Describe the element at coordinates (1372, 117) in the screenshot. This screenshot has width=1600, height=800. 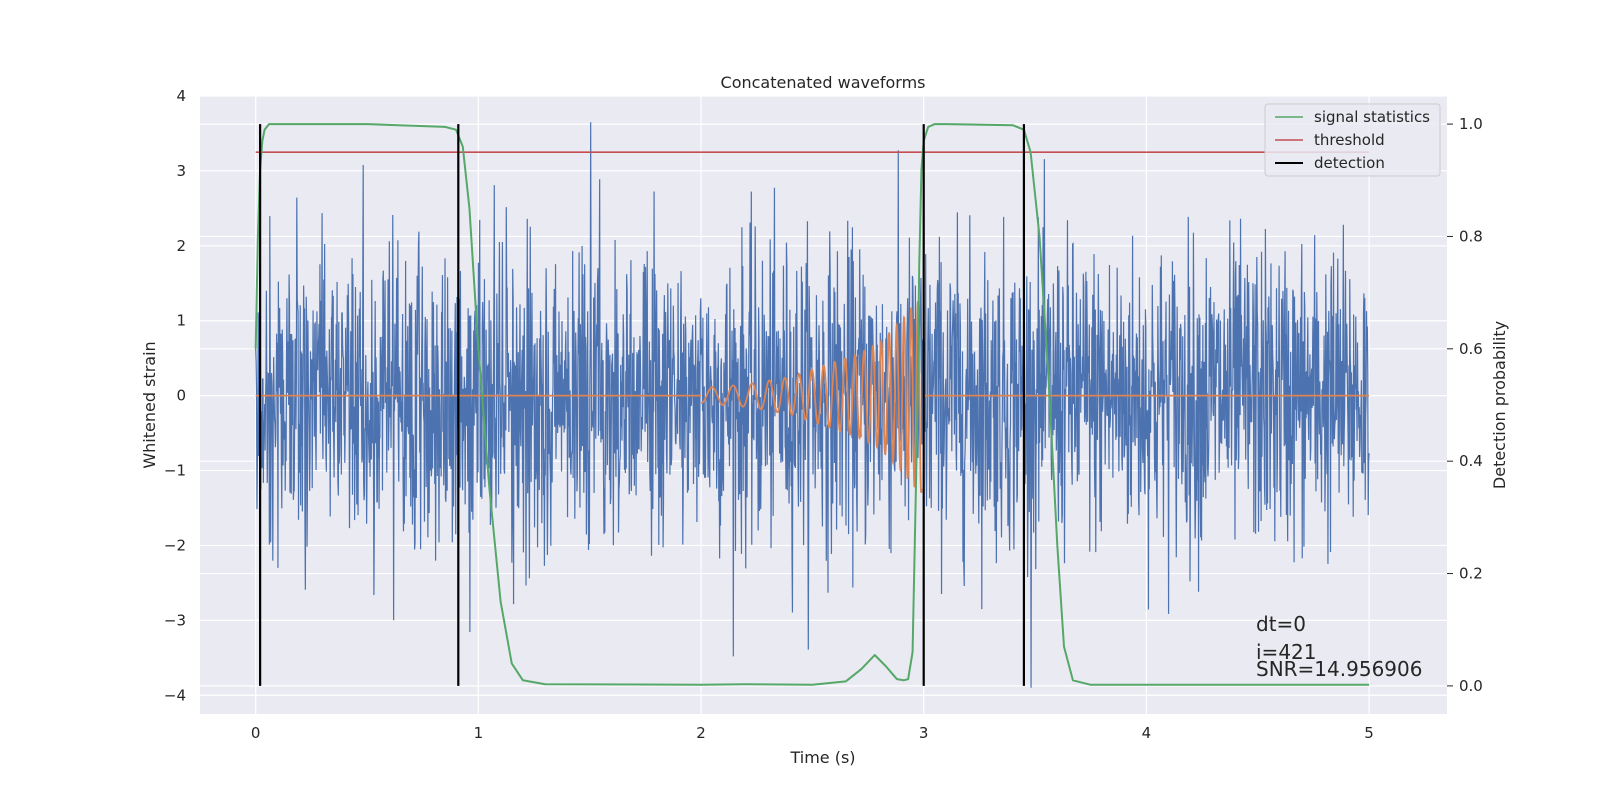
I see `legend-label-signal-statistics: signal statistics` at that location.